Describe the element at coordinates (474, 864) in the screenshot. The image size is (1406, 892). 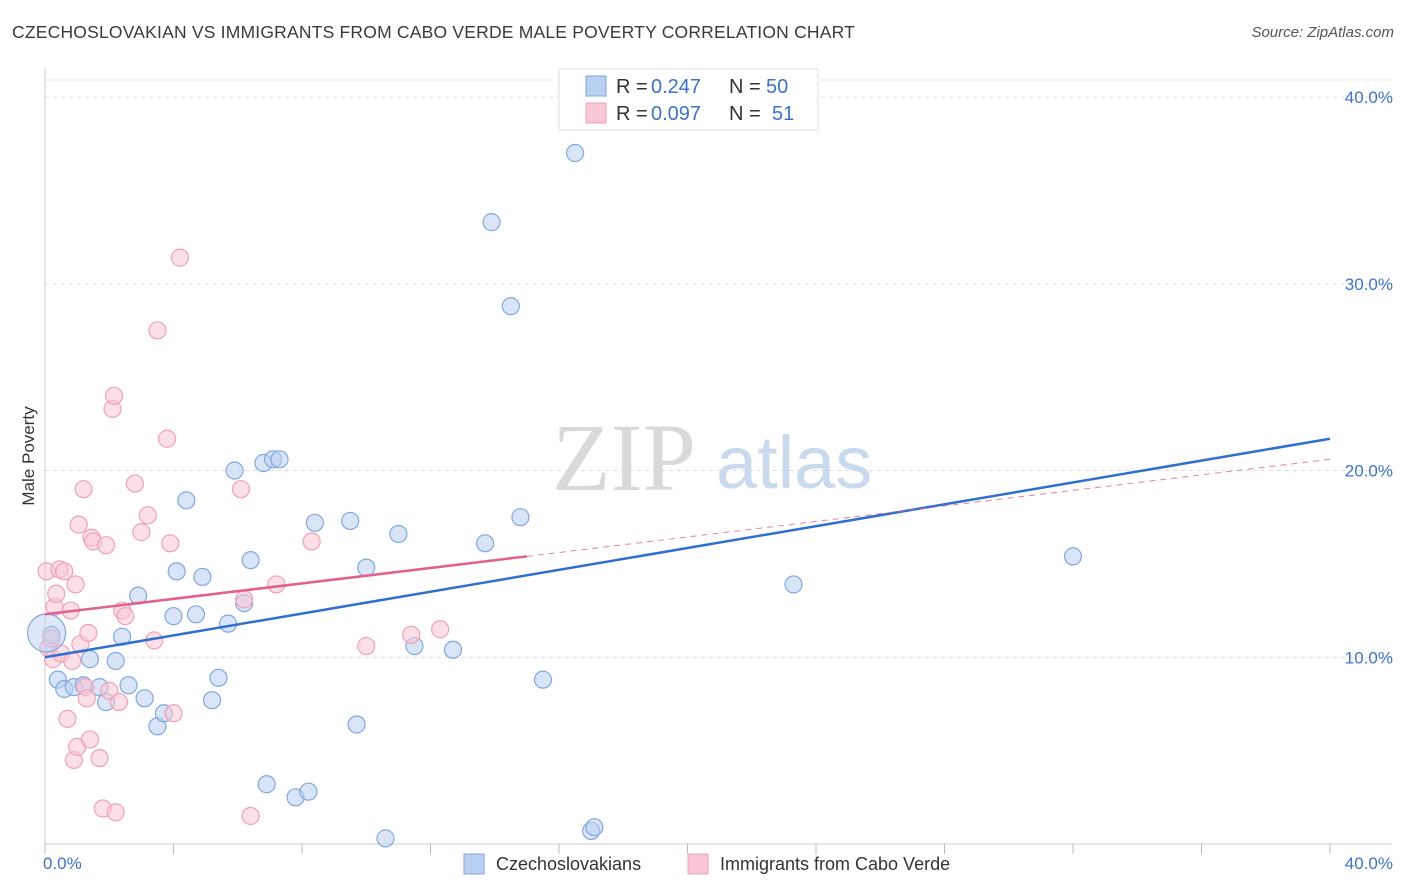
I see `legend-bottom-swatch-czech` at that location.